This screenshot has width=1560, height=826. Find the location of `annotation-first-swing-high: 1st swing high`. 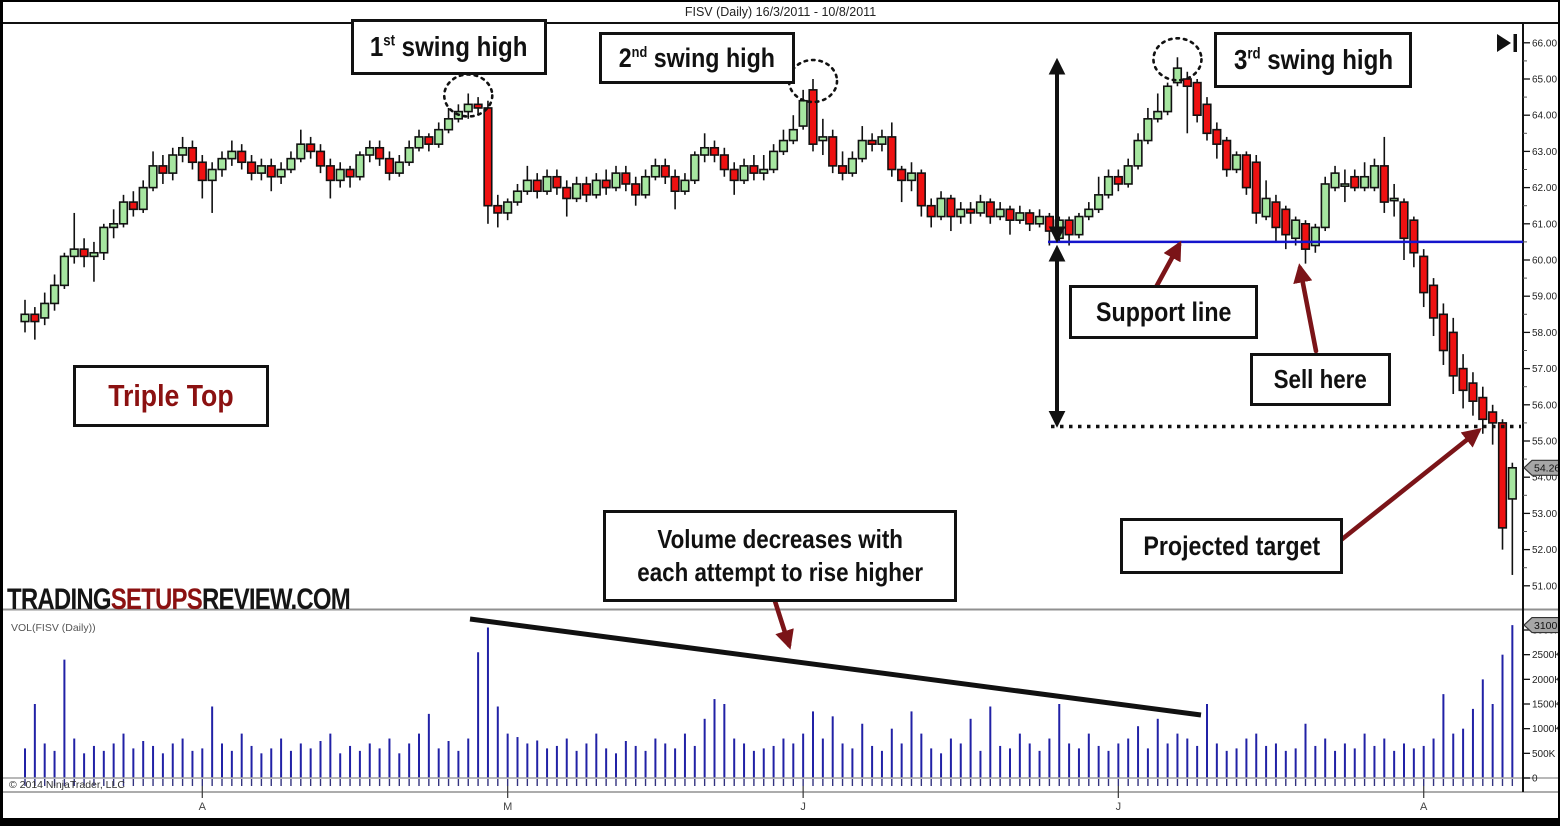

annotation-first-swing-high: 1st swing high is located at coordinates (449, 47).